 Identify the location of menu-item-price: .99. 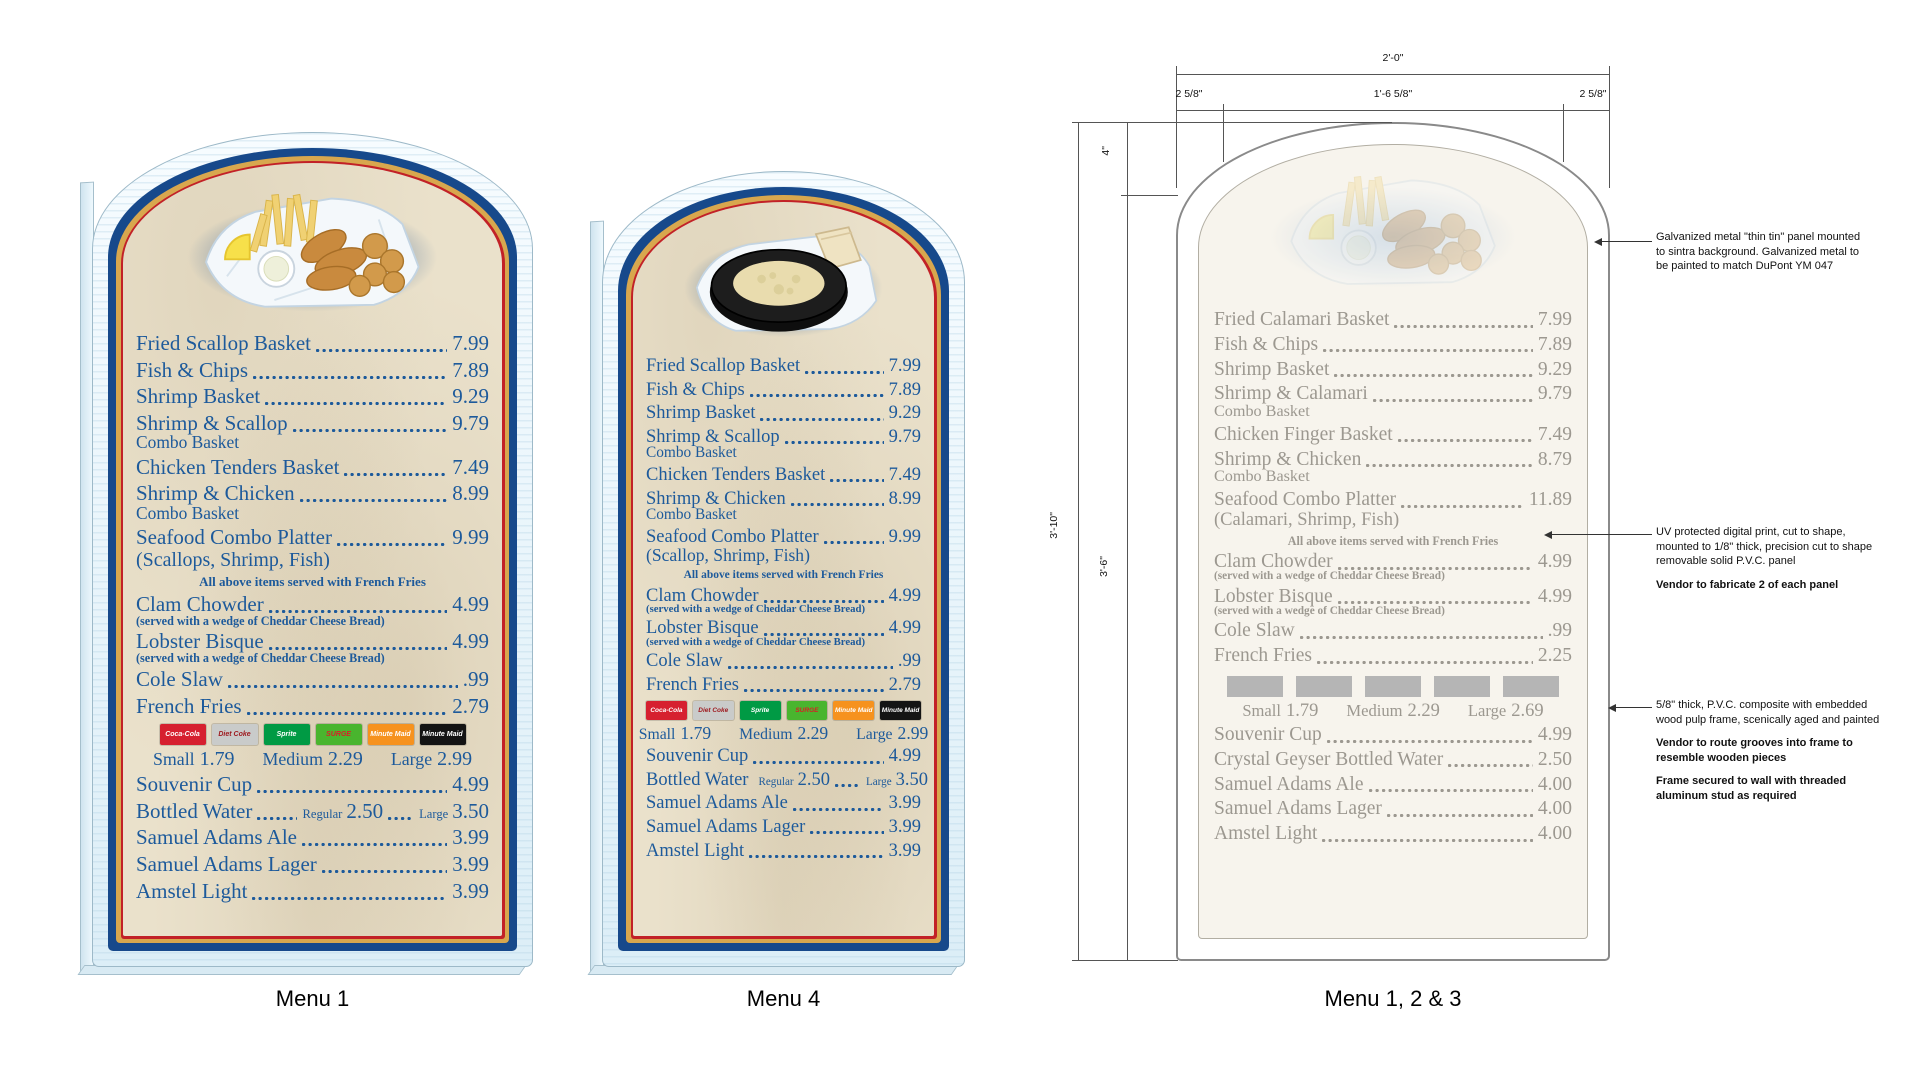
(1559, 631).